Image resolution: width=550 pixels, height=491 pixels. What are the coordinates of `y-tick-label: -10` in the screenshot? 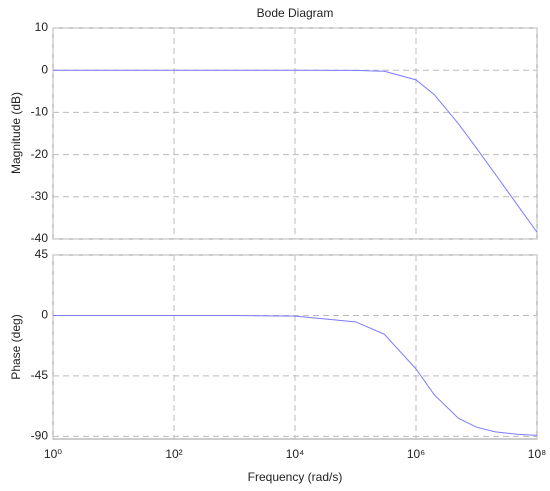 It's located at (40, 112).